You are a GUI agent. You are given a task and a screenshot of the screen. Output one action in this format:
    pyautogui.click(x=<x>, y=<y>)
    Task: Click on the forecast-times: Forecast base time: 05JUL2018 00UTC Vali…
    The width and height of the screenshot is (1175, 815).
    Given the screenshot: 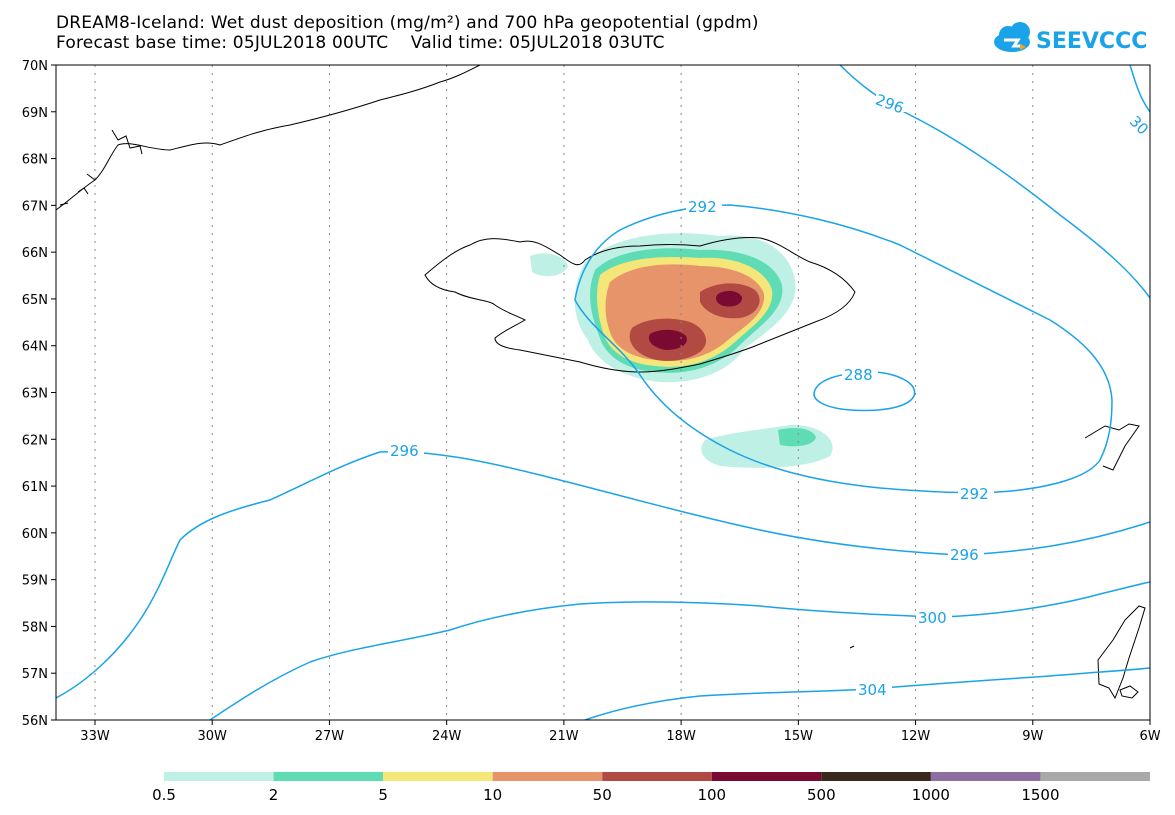 What is the action you would take?
    pyautogui.click(x=360, y=43)
    